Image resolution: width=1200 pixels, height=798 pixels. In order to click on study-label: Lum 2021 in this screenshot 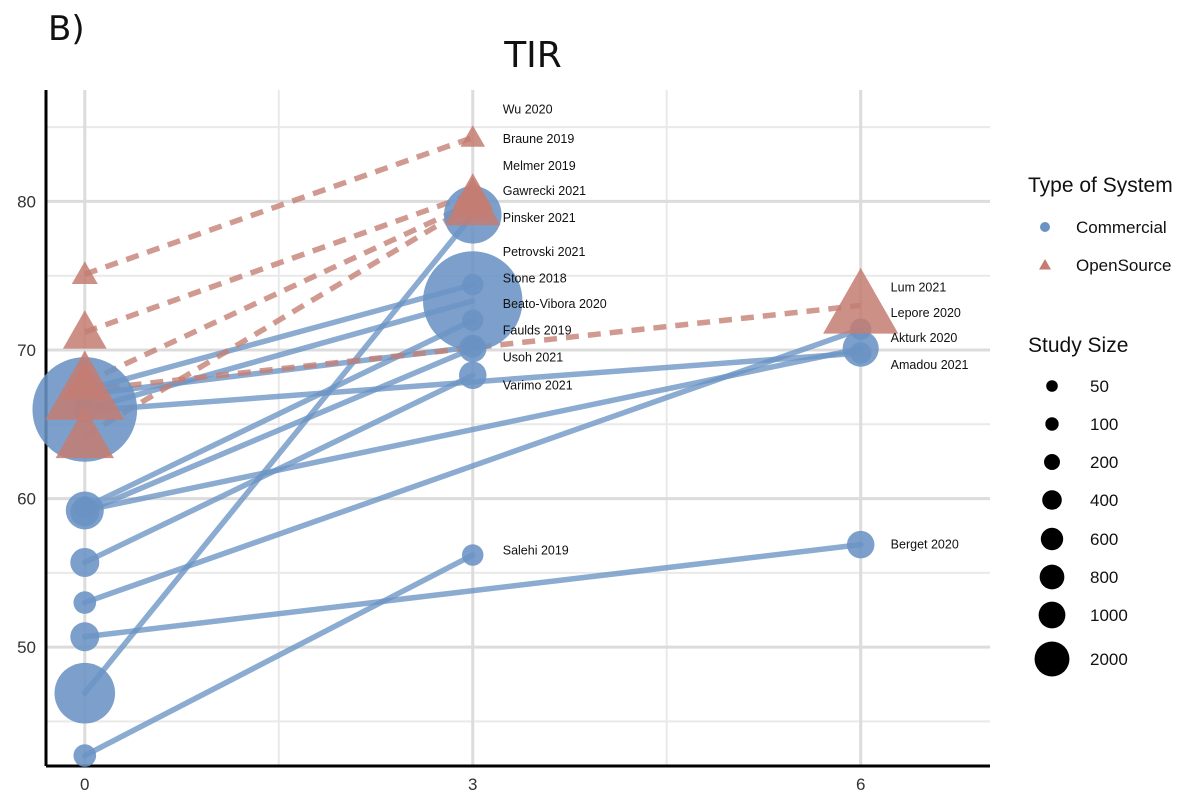, I will do `click(919, 288)`.